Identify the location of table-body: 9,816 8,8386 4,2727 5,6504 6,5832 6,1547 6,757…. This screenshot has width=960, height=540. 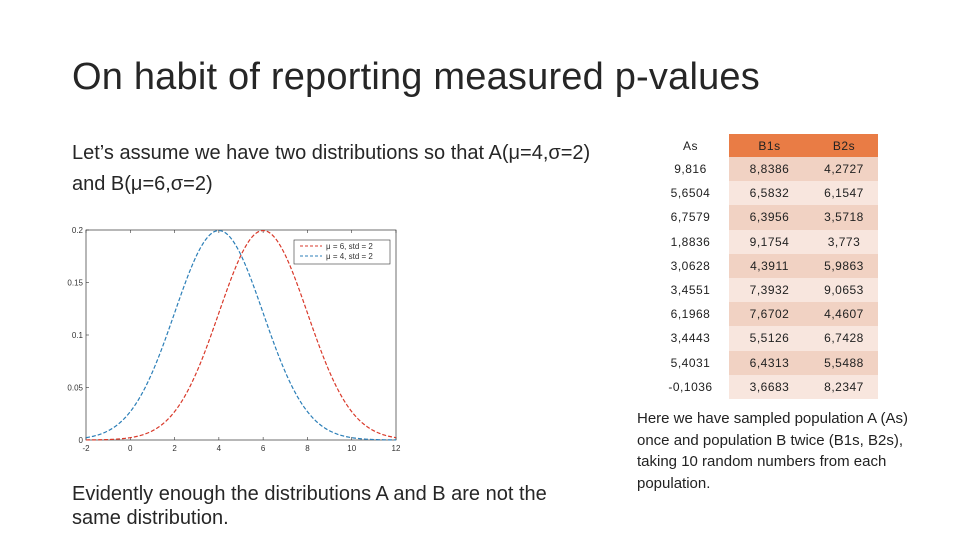
(765, 278).